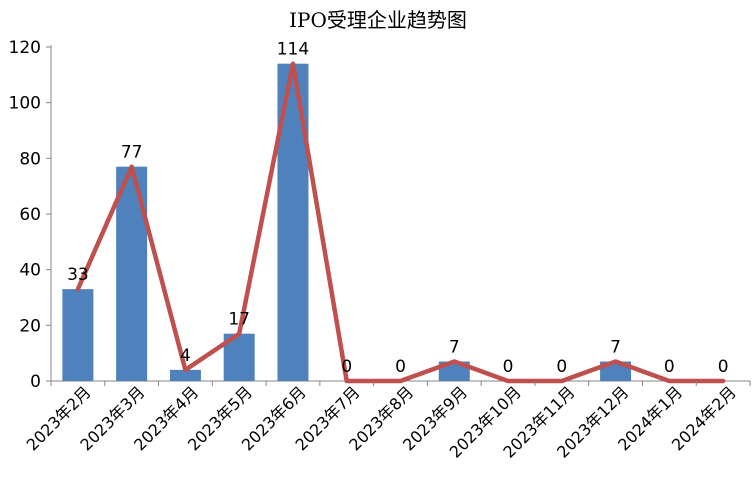  Describe the element at coordinates (25, 104) in the screenshot. I see `y-tick-label: 100` at that location.